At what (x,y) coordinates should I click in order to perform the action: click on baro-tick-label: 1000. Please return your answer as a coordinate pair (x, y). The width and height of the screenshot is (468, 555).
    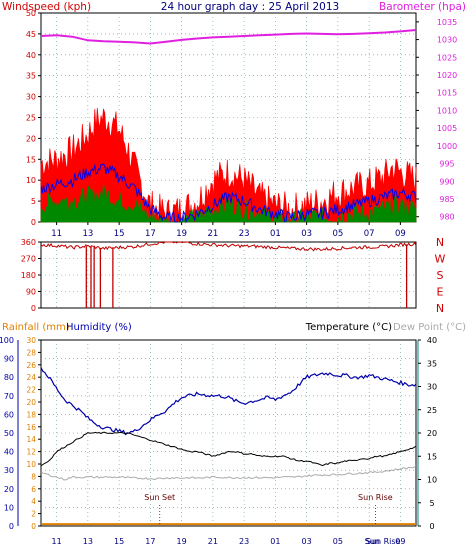
    Looking at the image, I should click on (447, 146).